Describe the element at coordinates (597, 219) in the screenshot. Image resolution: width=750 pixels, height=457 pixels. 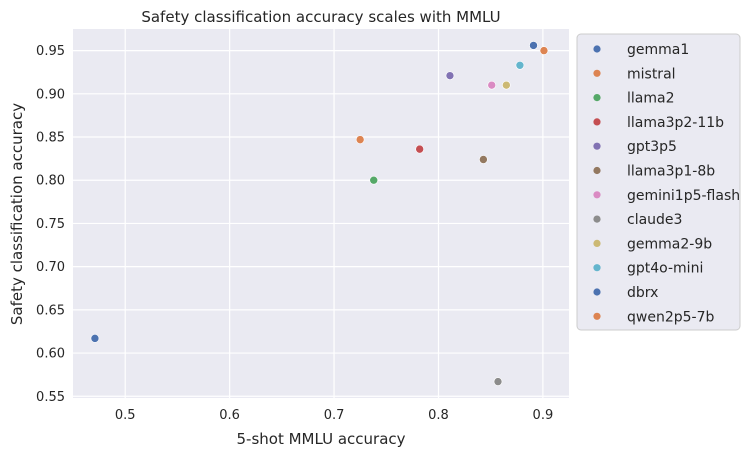
I see `legend-marker-claude3` at that location.